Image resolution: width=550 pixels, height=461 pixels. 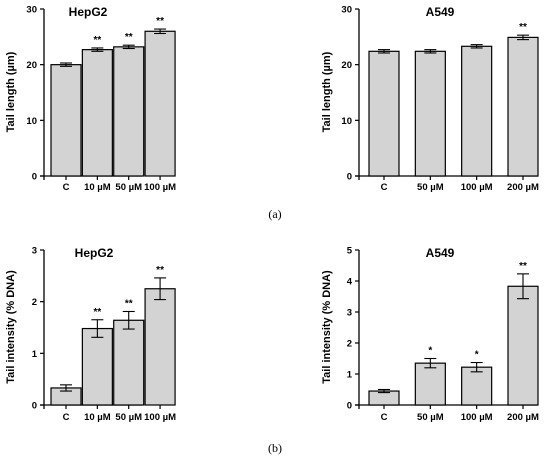 I want to click on y-tick-label: 5, so click(x=350, y=251).